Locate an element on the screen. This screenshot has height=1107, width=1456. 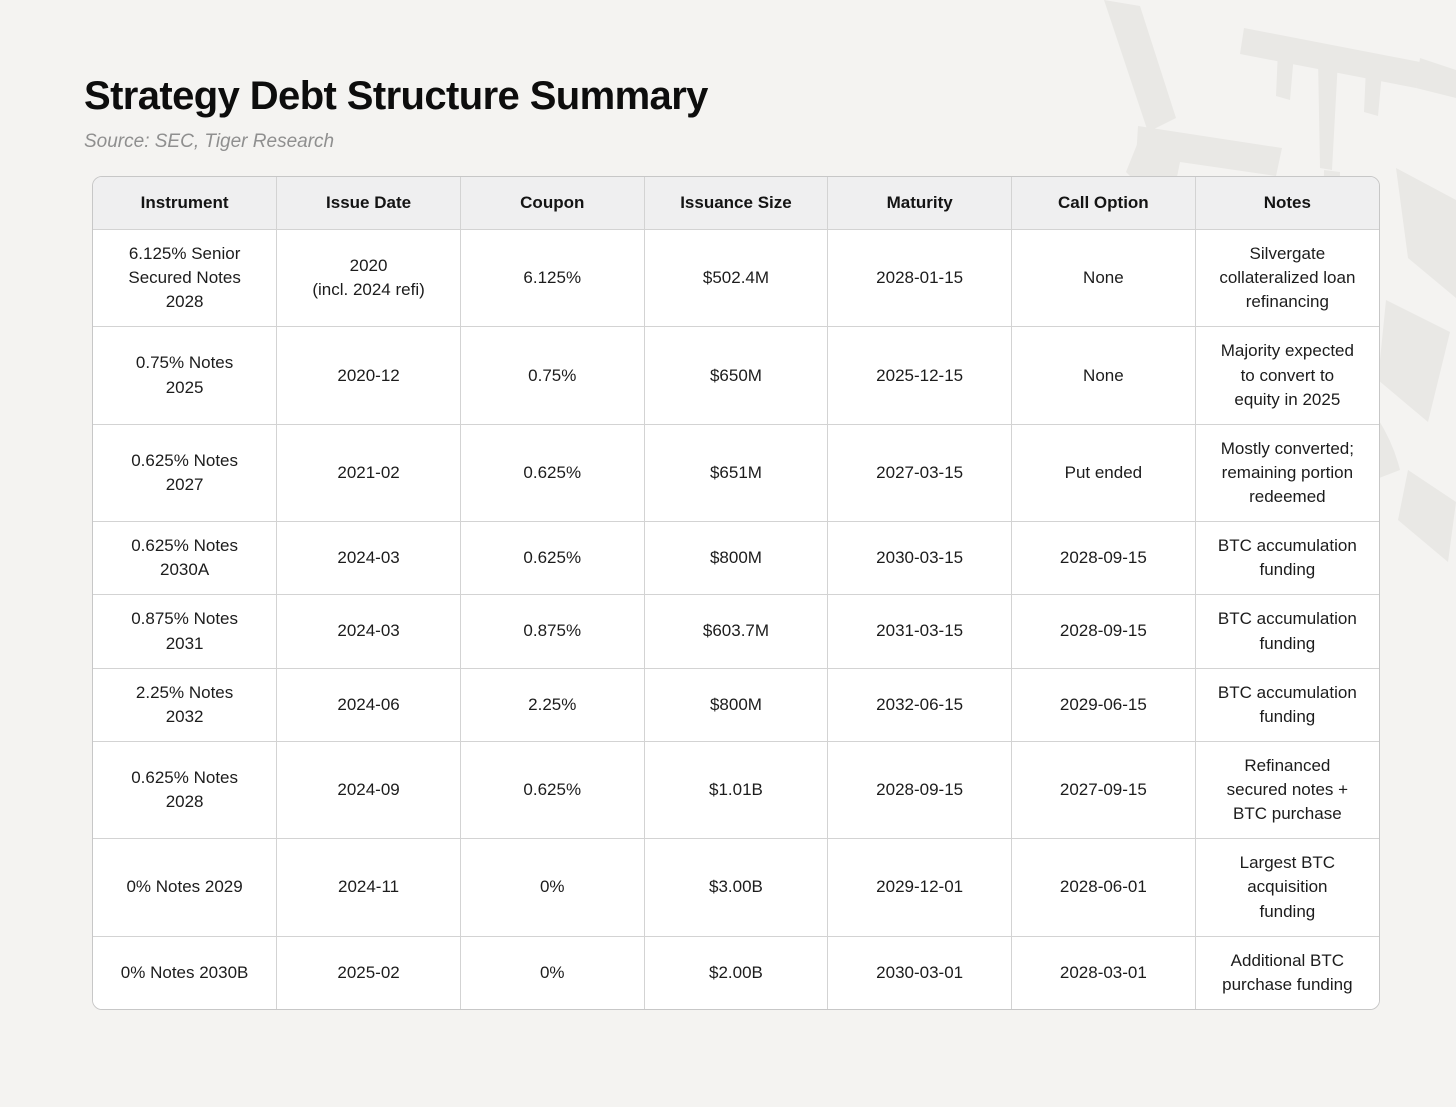
coupon-cell: 6.125% is located at coordinates (552, 278).